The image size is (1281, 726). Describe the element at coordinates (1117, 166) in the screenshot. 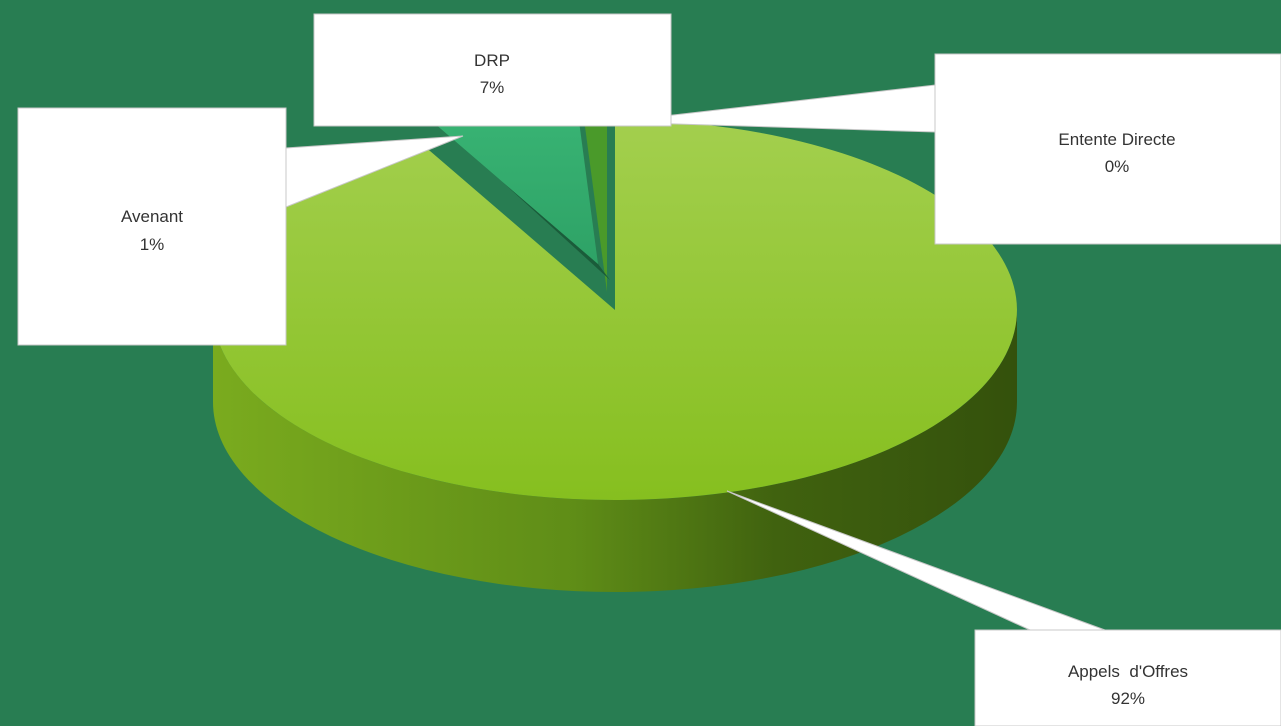

I see `label-entente-value: 0%` at that location.